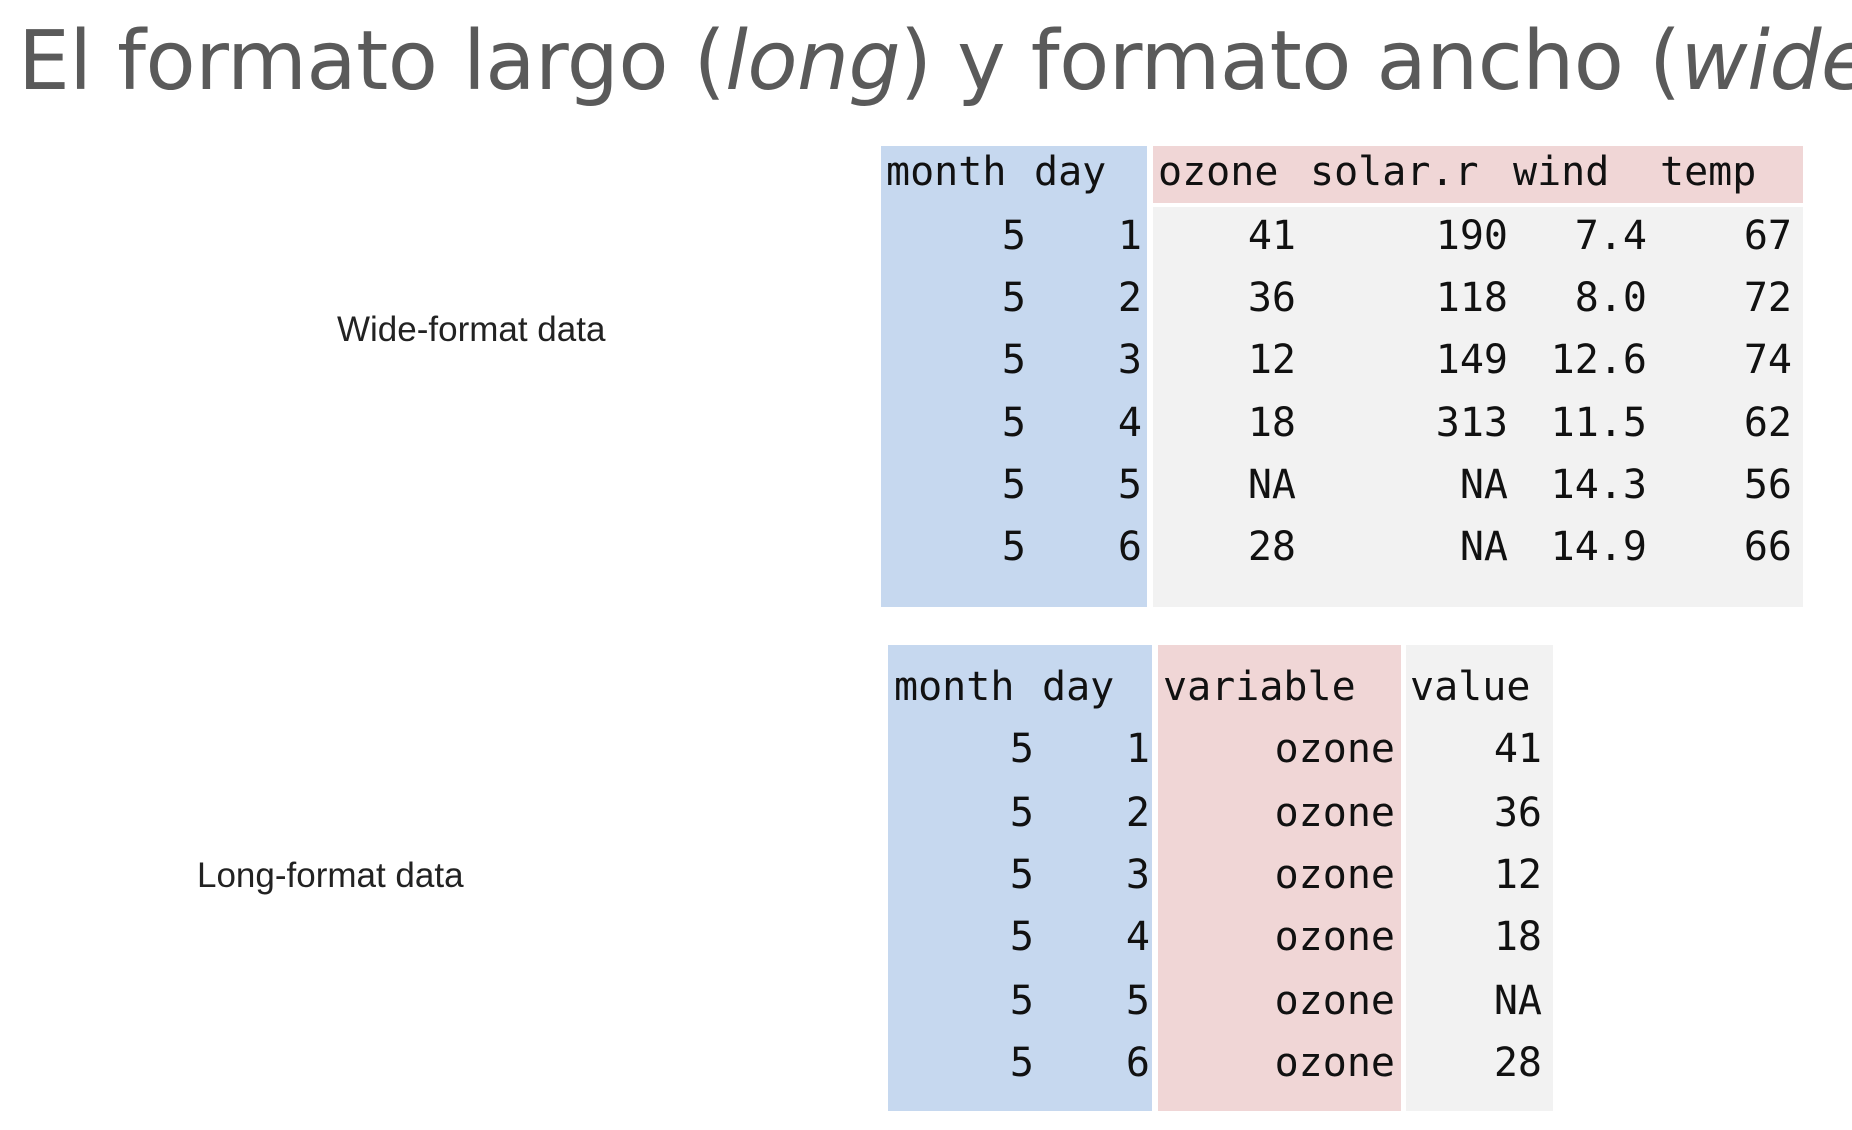 The height and width of the screenshot is (1130, 1852). Describe the element at coordinates (330, 875) in the screenshot. I see `long-format-label: Long-format data` at that location.